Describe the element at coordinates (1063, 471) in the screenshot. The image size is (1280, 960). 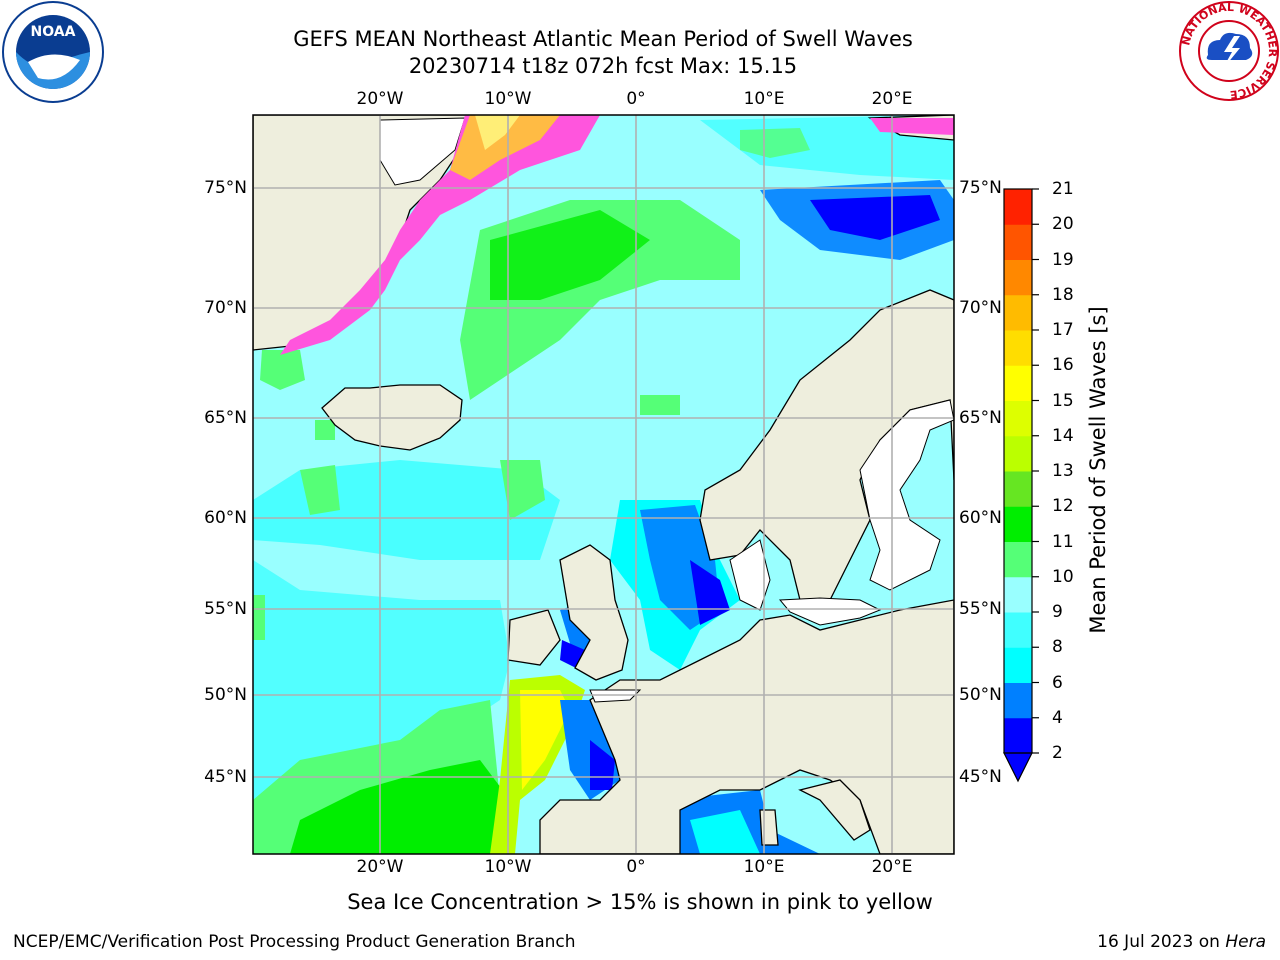
I see `colorbar-tick-label: 13` at that location.